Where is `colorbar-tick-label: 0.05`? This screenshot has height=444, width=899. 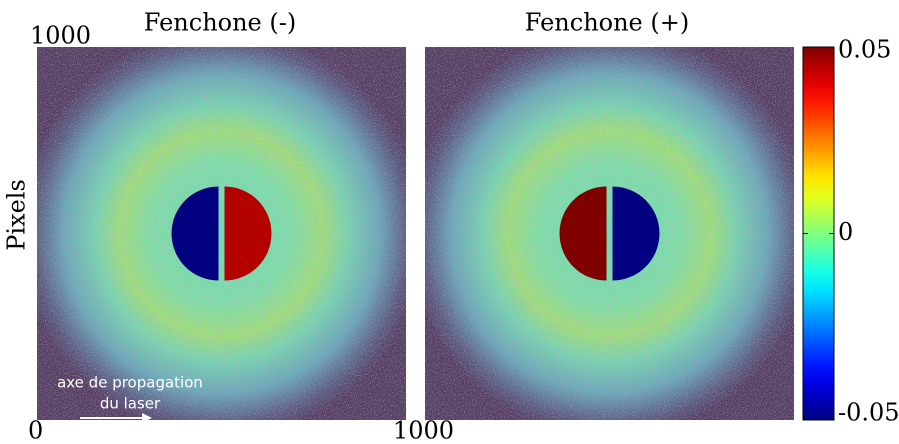 colorbar-tick-label: 0.05 is located at coordinates (864, 50).